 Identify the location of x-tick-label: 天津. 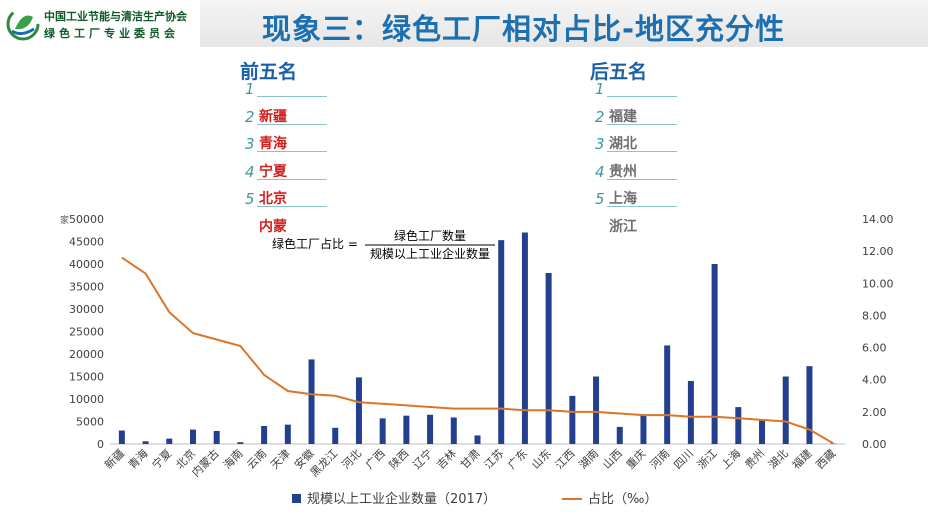
(280, 459).